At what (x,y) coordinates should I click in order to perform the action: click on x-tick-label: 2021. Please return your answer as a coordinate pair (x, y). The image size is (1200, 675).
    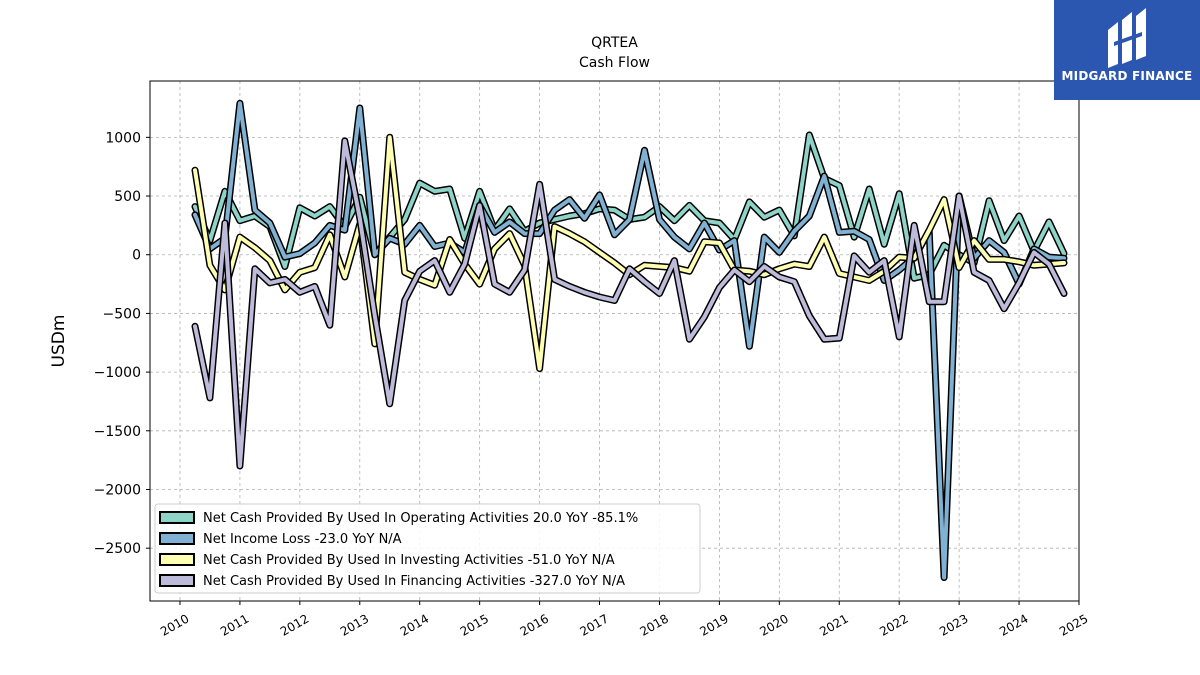
    Looking at the image, I should click on (833, 624).